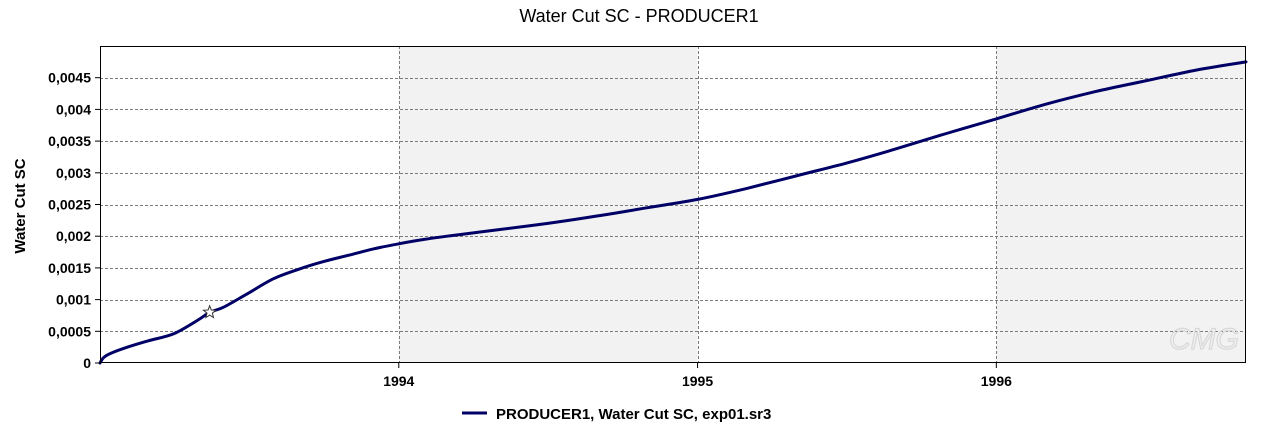  I want to click on cmg-watermark: CMG, so click(1203, 339).